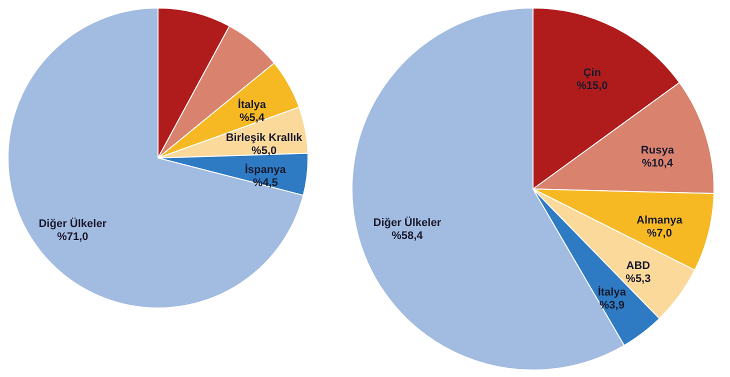  Describe the element at coordinates (265, 138) in the screenshot. I see `slice-label: Birleşik Krallık` at that location.